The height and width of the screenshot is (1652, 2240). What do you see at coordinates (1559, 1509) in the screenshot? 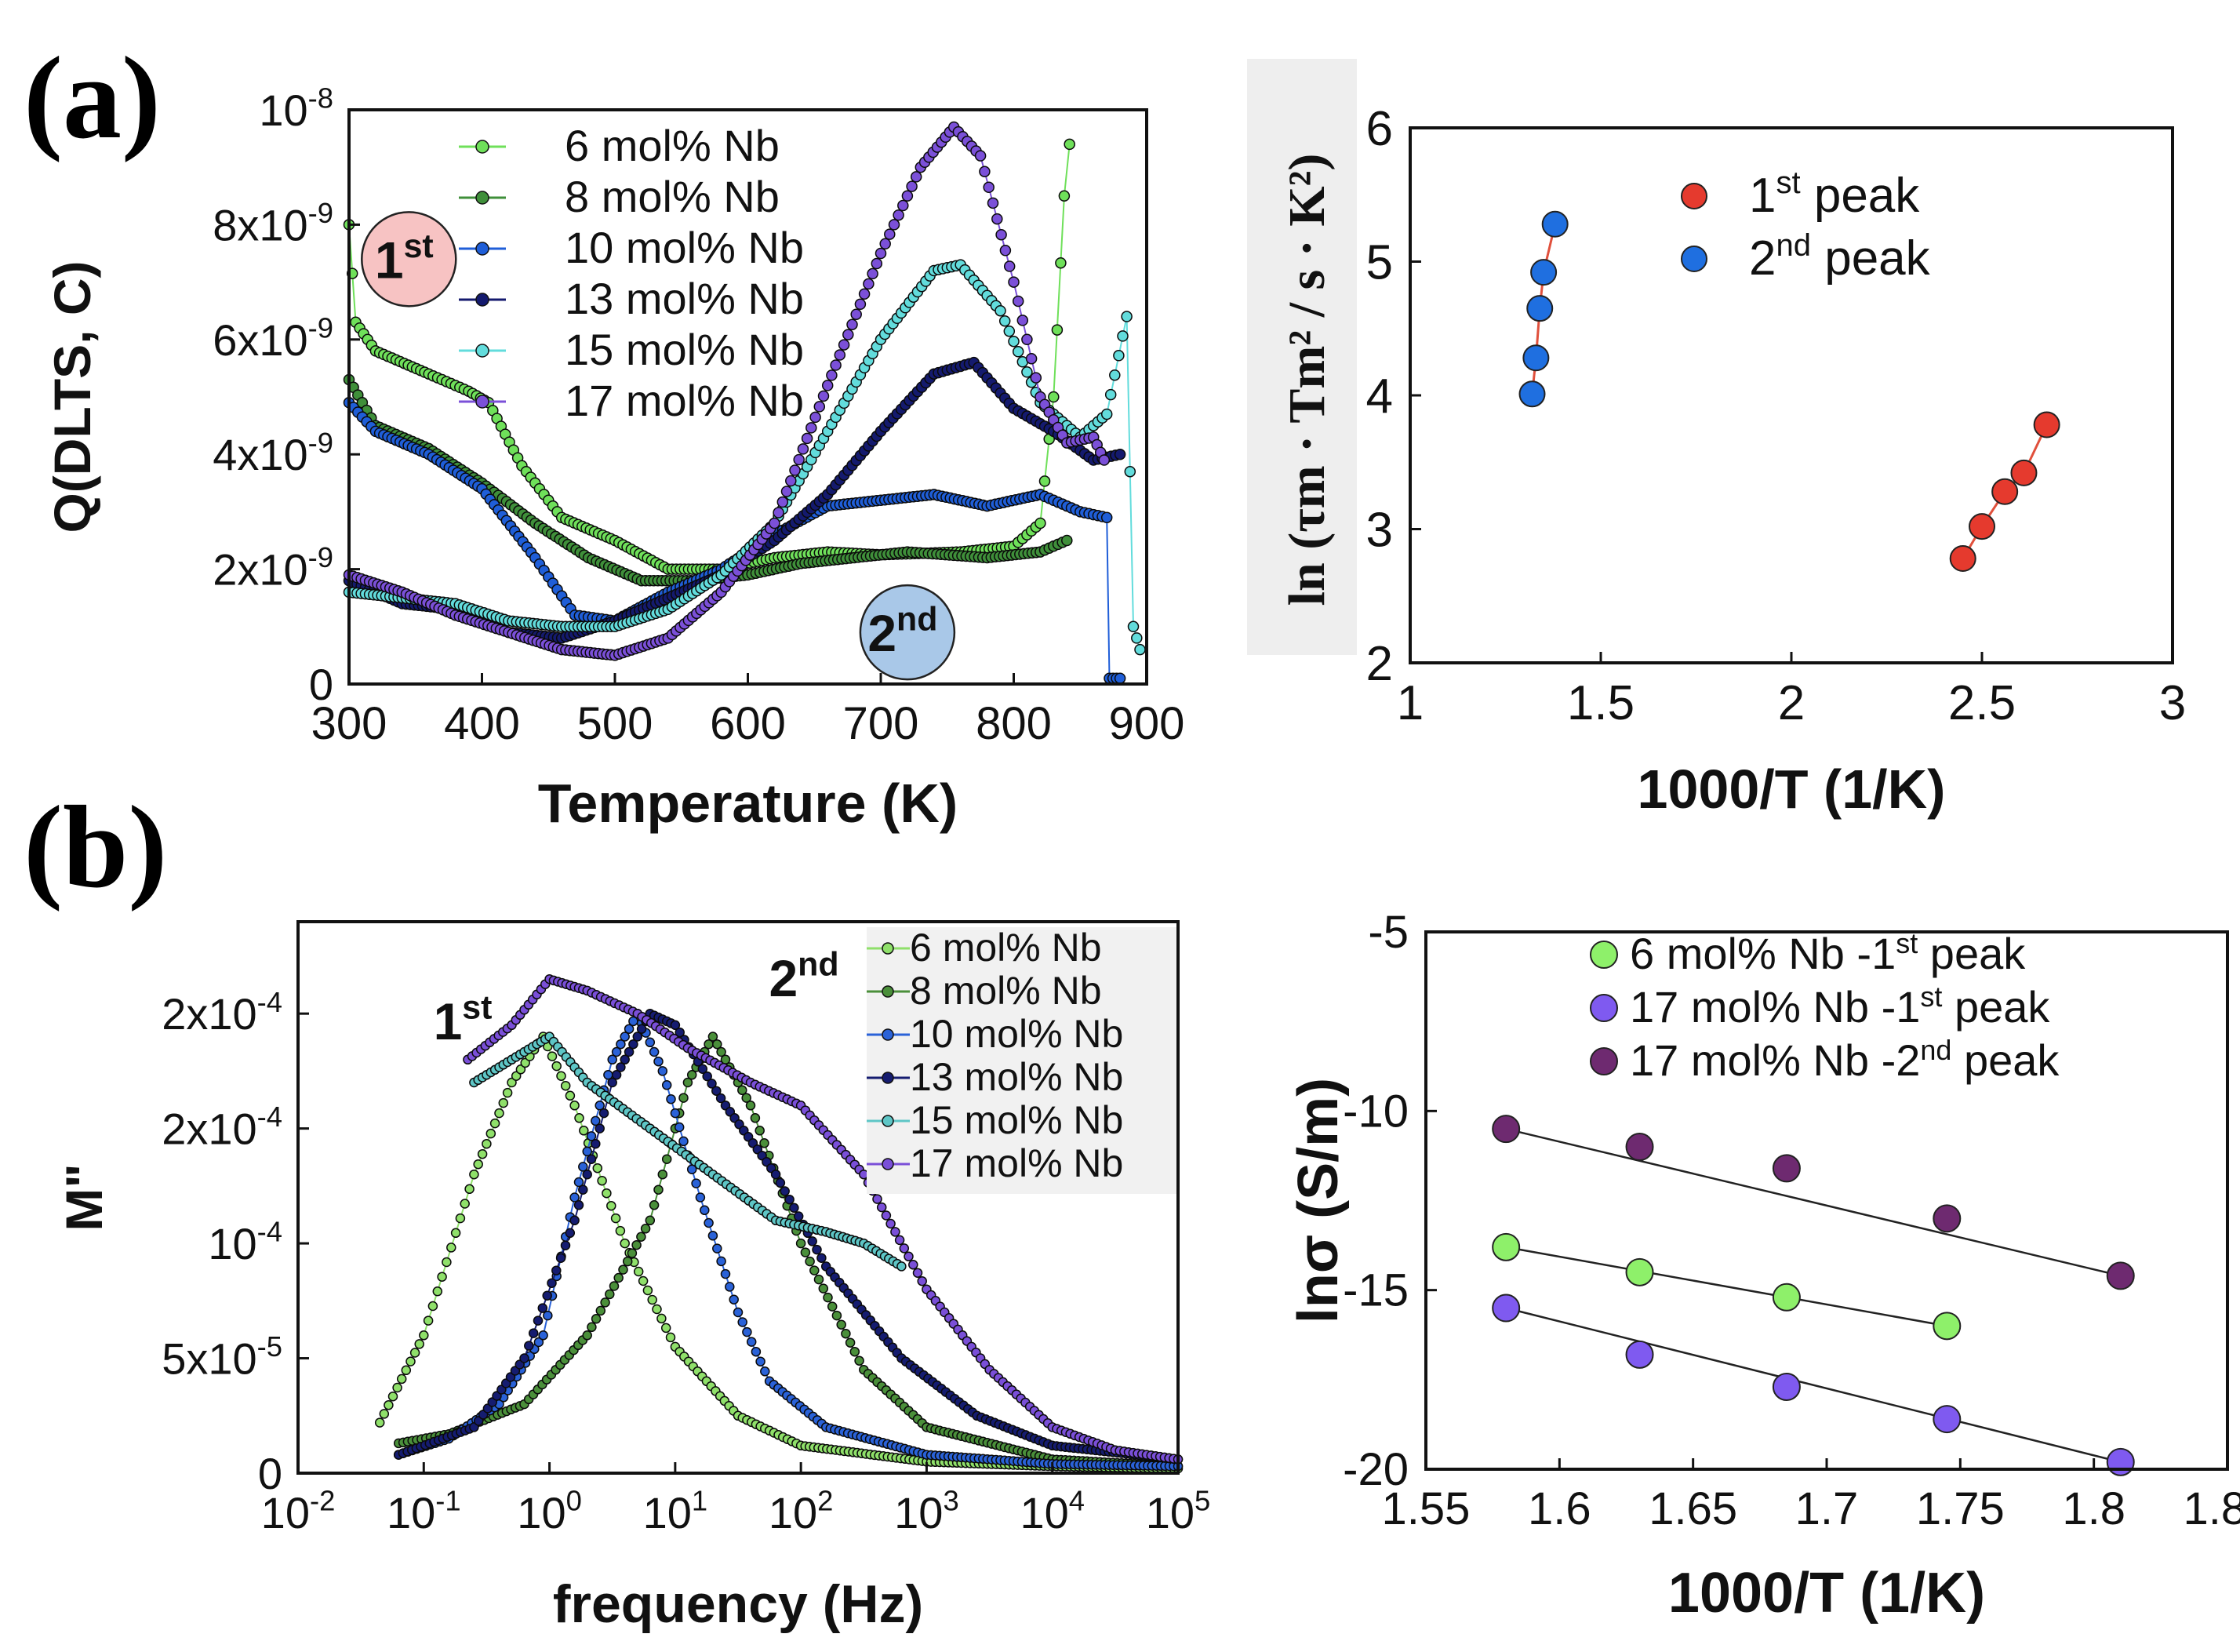
I see `x-tick-label: 1.6` at bounding box center [1559, 1509].